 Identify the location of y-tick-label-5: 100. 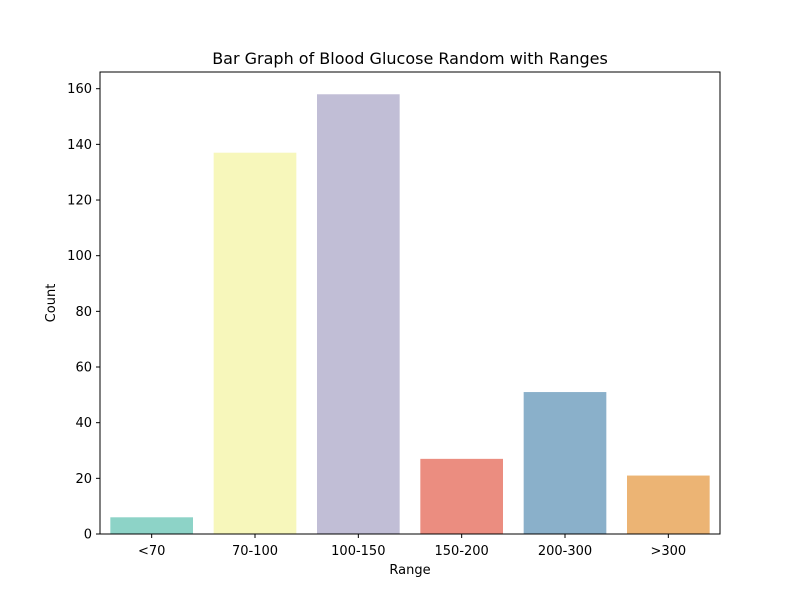
(79, 256).